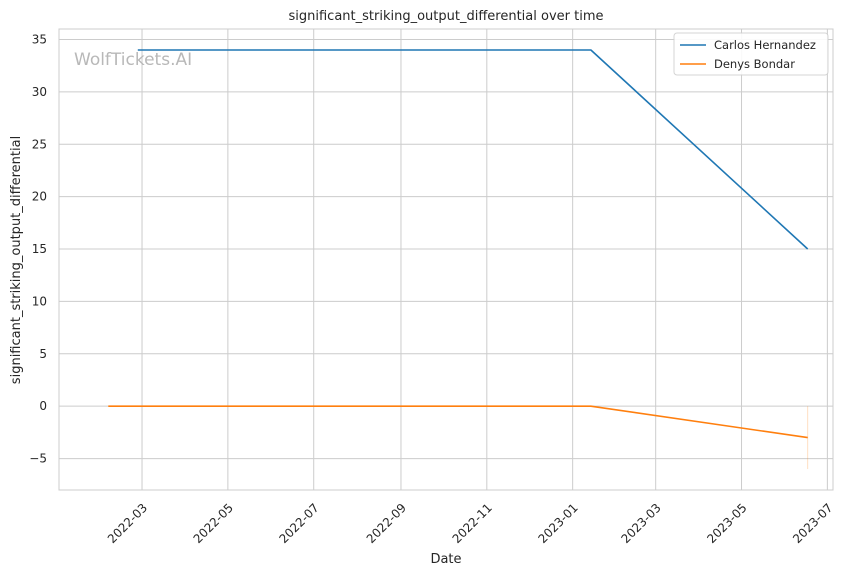 The image size is (851, 575). What do you see at coordinates (16, 260) in the screenshot?
I see `y-axis-title: significant_striking_output_differential` at bounding box center [16, 260].